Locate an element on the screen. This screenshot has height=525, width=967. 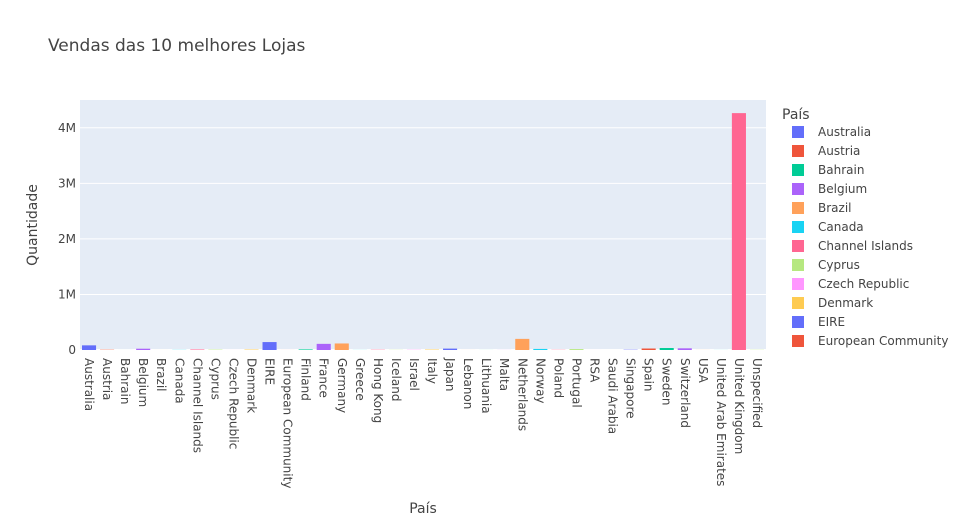
x-tick-label: Poland is located at coordinates (558, 378).